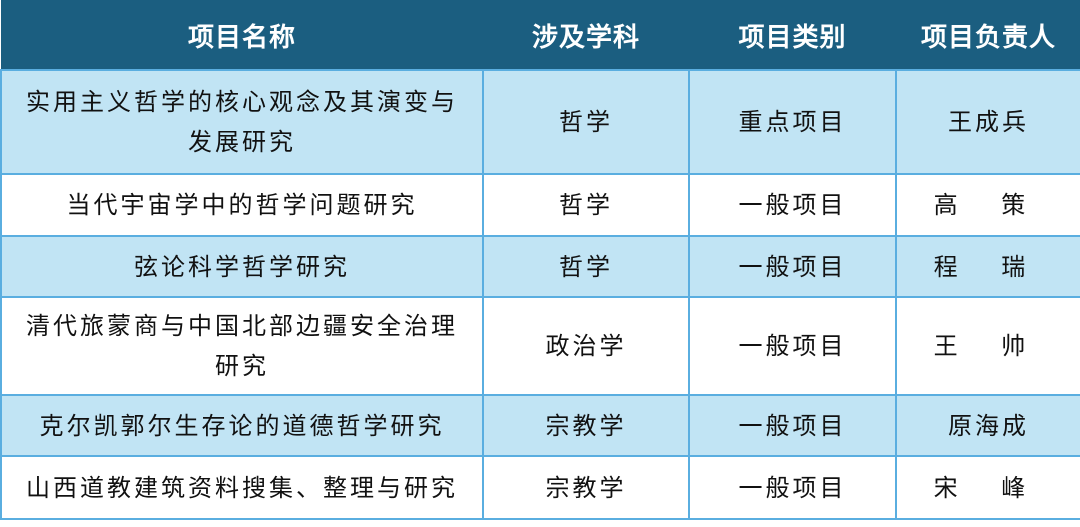 The width and height of the screenshot is (1080, 527). I want to click on header-category: 项目类别, so click(792, 35).